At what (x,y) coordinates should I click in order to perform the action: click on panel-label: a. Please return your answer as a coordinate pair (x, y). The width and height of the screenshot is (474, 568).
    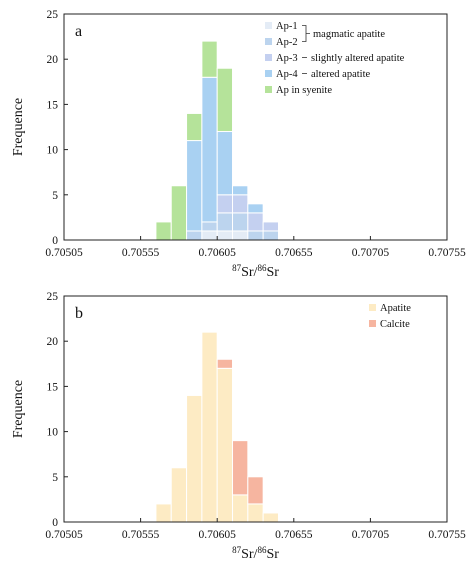
    Looking at the image, I should click on (78, 31).